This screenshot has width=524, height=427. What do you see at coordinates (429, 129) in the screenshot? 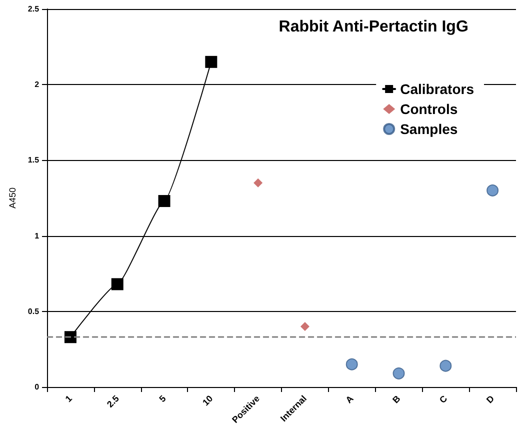
I see `legend-label: Samples` at bounding box center [429, 129].